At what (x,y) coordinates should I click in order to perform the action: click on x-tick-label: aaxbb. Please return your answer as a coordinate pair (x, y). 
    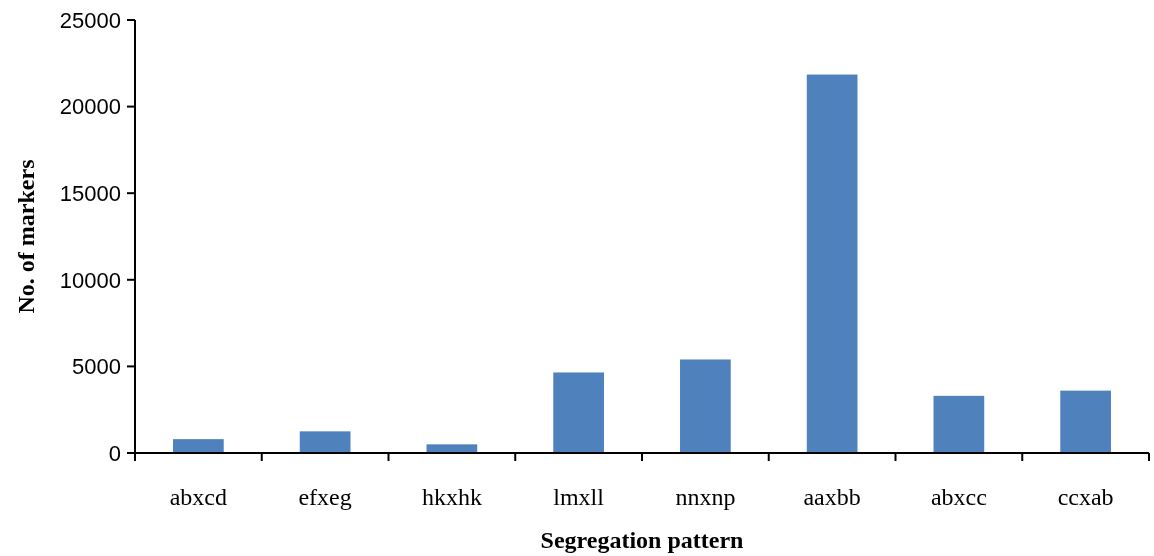
    Looking at the image, I should click on (832, 497).